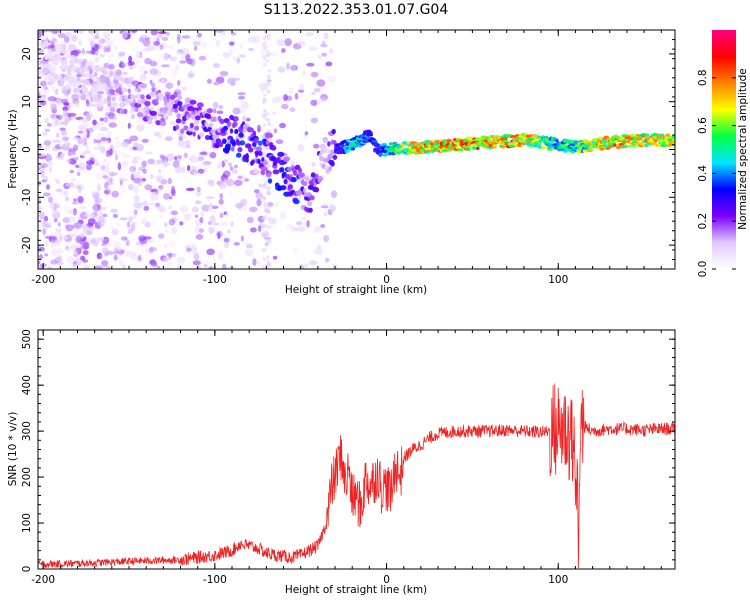 This screenshot has height=600, width=750. What do you see at coordinates (27, 385) in the screenshot?
I see `snr-y-tick-label: 400` at bounding box center [27, 385].